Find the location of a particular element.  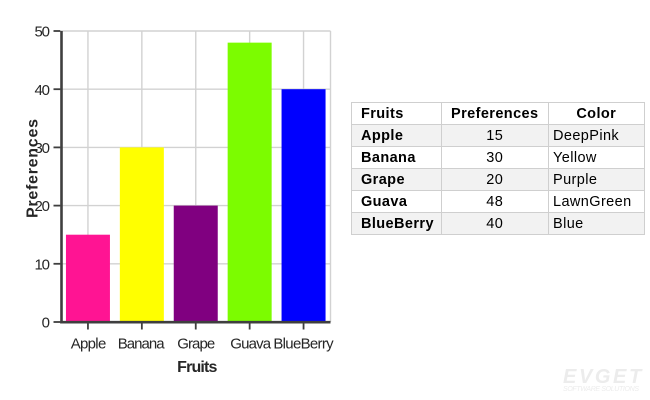

svg-text: BlueBerry is located at coordinates (303, 343).